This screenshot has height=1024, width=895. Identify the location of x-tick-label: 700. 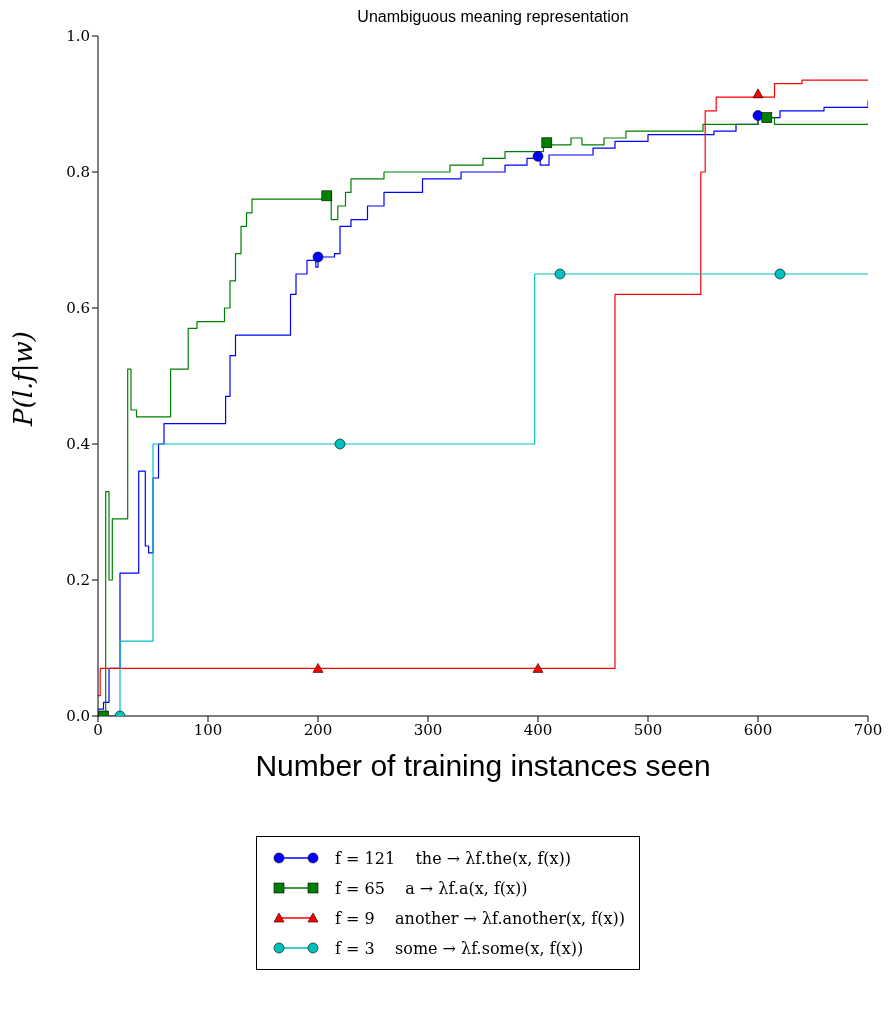
(868, 729).